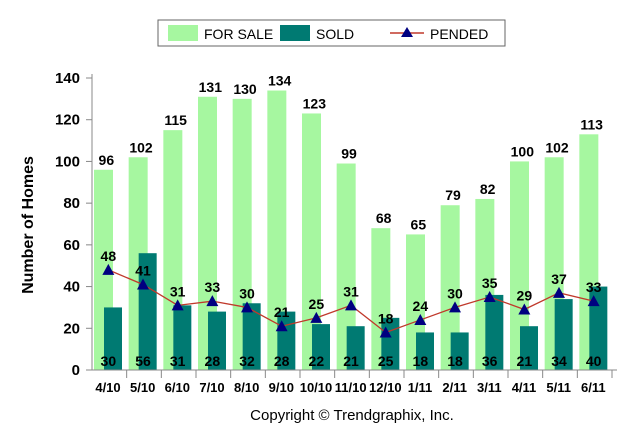 The height and width of the screenshot is (426, 640). What do you see at coordinates (245, 89) in the screenshot?
I see `label-for-sale: 130` at bounding box center [245, 89].